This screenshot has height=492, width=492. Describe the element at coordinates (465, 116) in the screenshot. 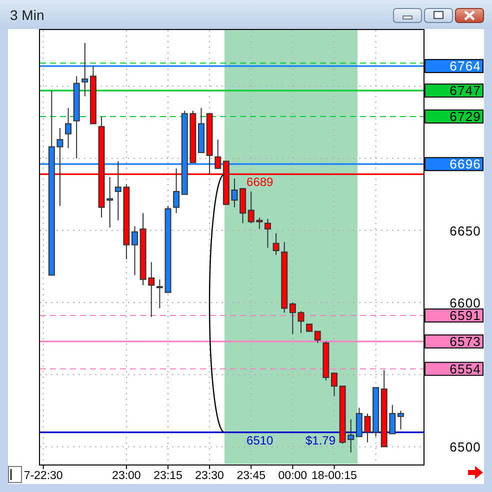

I see `ref-line-label: 6729` at that location.